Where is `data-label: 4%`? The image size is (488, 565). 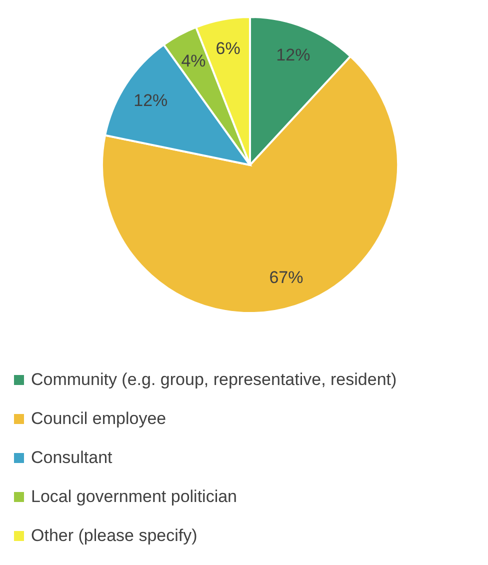
data-label: 4% is located at coordinates (193, 60).